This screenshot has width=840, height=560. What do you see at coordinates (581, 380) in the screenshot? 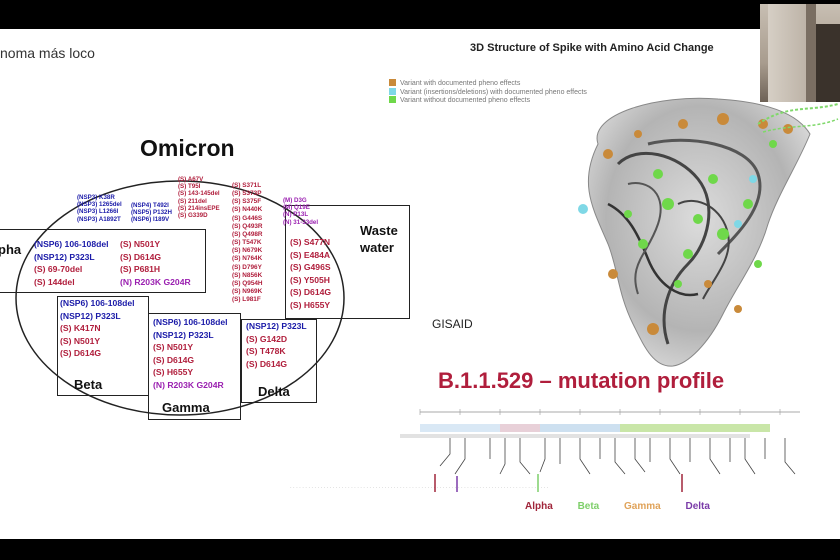
I see `mutation-profile-title: B.1.1.529 – mutation profile` at bounding box center [581, 380].